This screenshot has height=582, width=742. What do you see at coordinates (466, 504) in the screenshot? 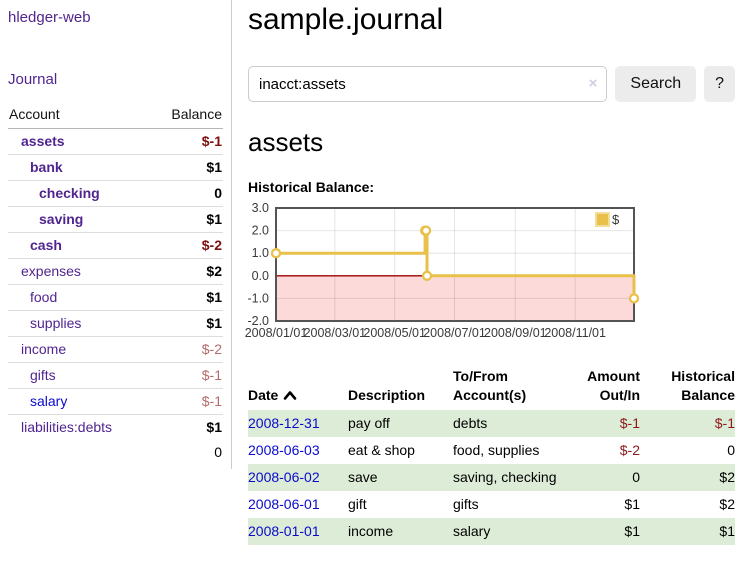
I see `register-cell-accounts: gifts` at bounding box center [466, 504].